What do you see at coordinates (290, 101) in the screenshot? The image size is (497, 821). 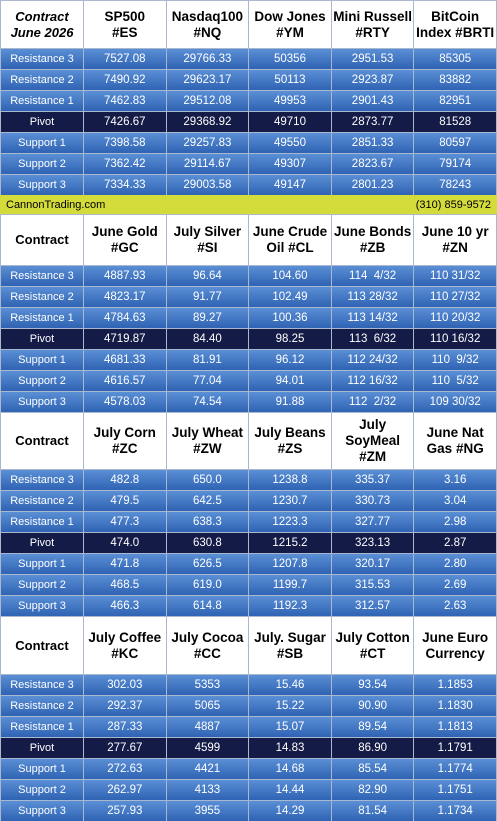 I see `level-value: 49953` at bounding box center [290, 101].